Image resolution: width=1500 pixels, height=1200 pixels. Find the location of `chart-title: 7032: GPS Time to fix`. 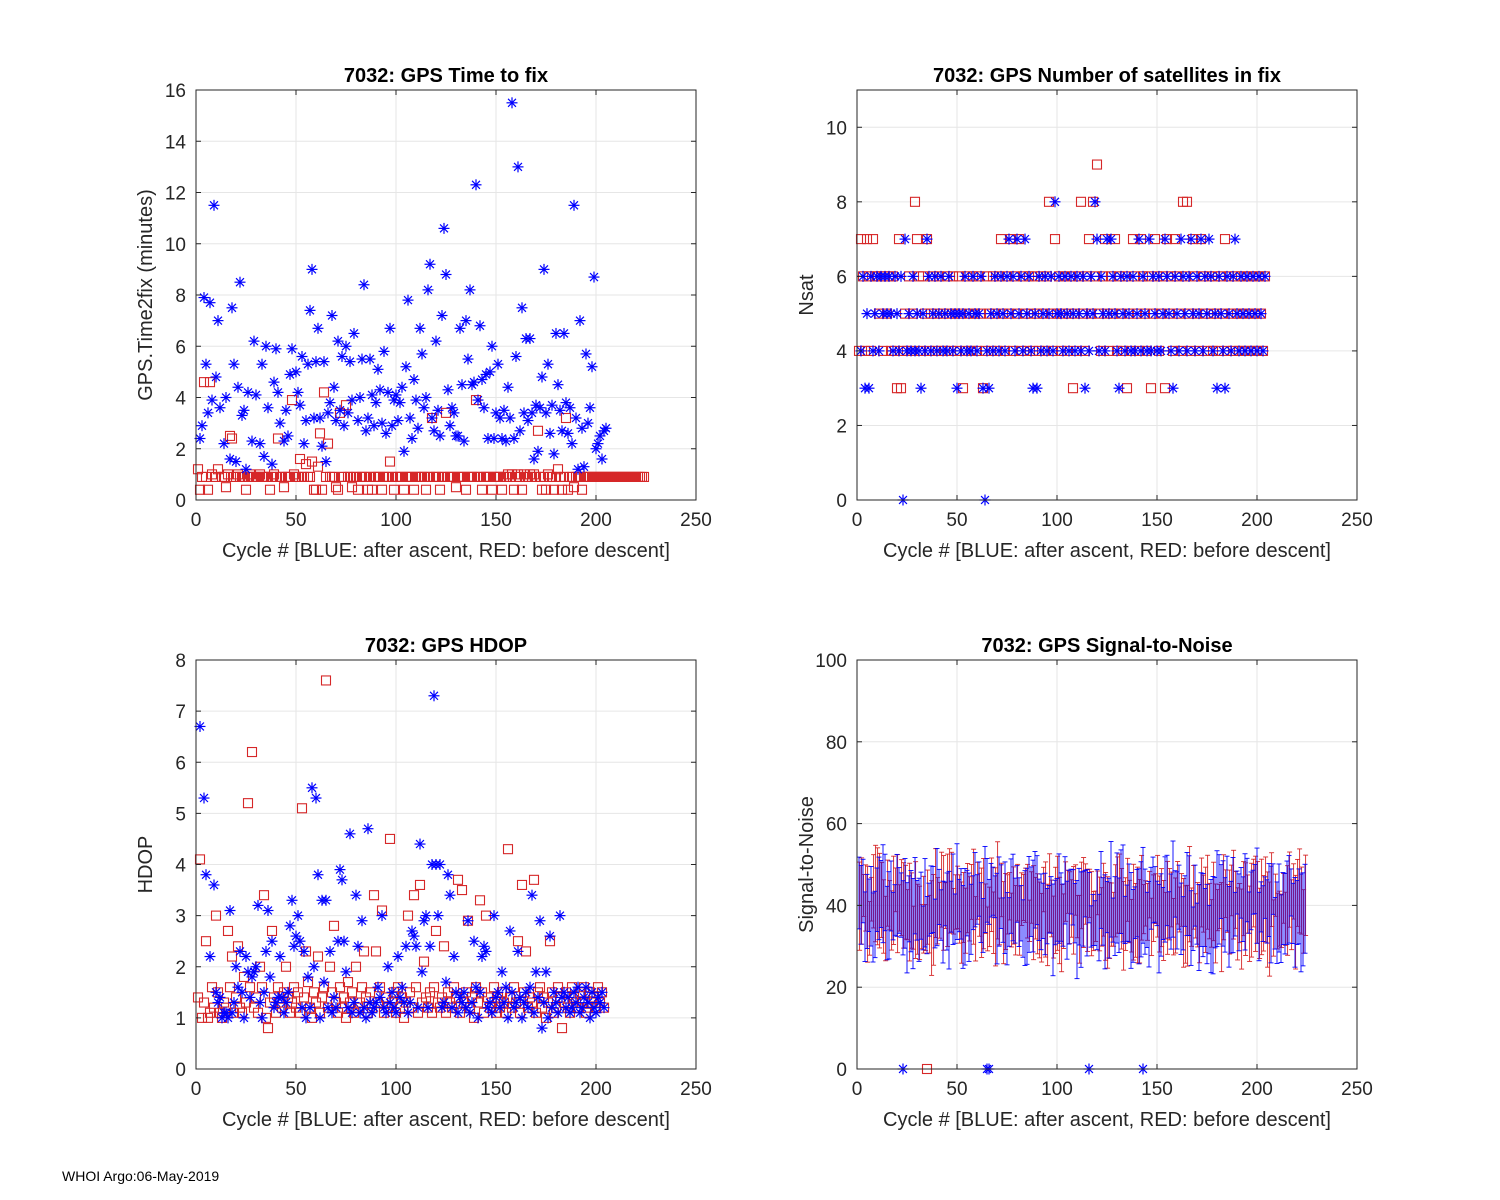

chart-title: 7032: GPS Time to fix is located at coordinates (446, 76).